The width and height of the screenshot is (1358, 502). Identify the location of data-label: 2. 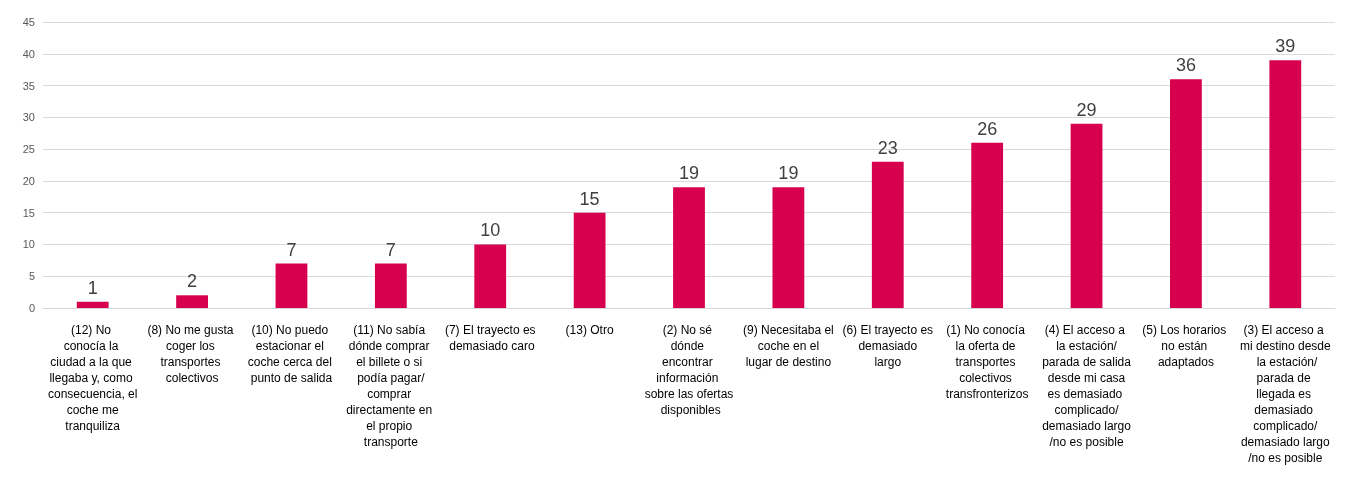
(192, 281).